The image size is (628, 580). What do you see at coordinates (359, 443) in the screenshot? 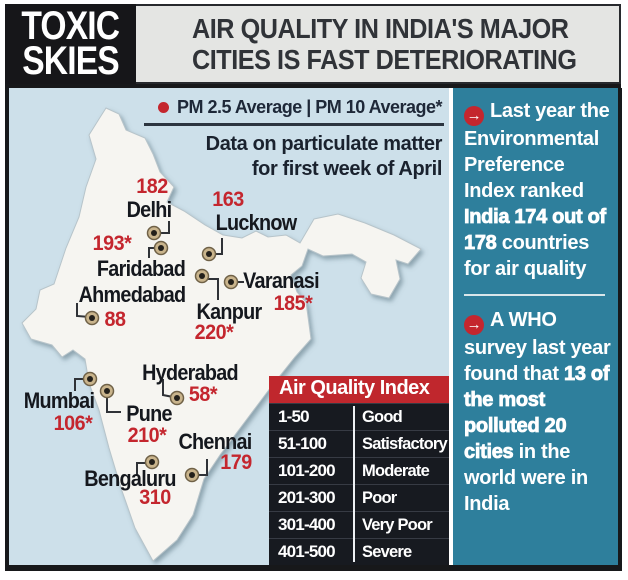
I see `aqi-row: 51-100 Satisfactory` at bounding box center [359, 443].